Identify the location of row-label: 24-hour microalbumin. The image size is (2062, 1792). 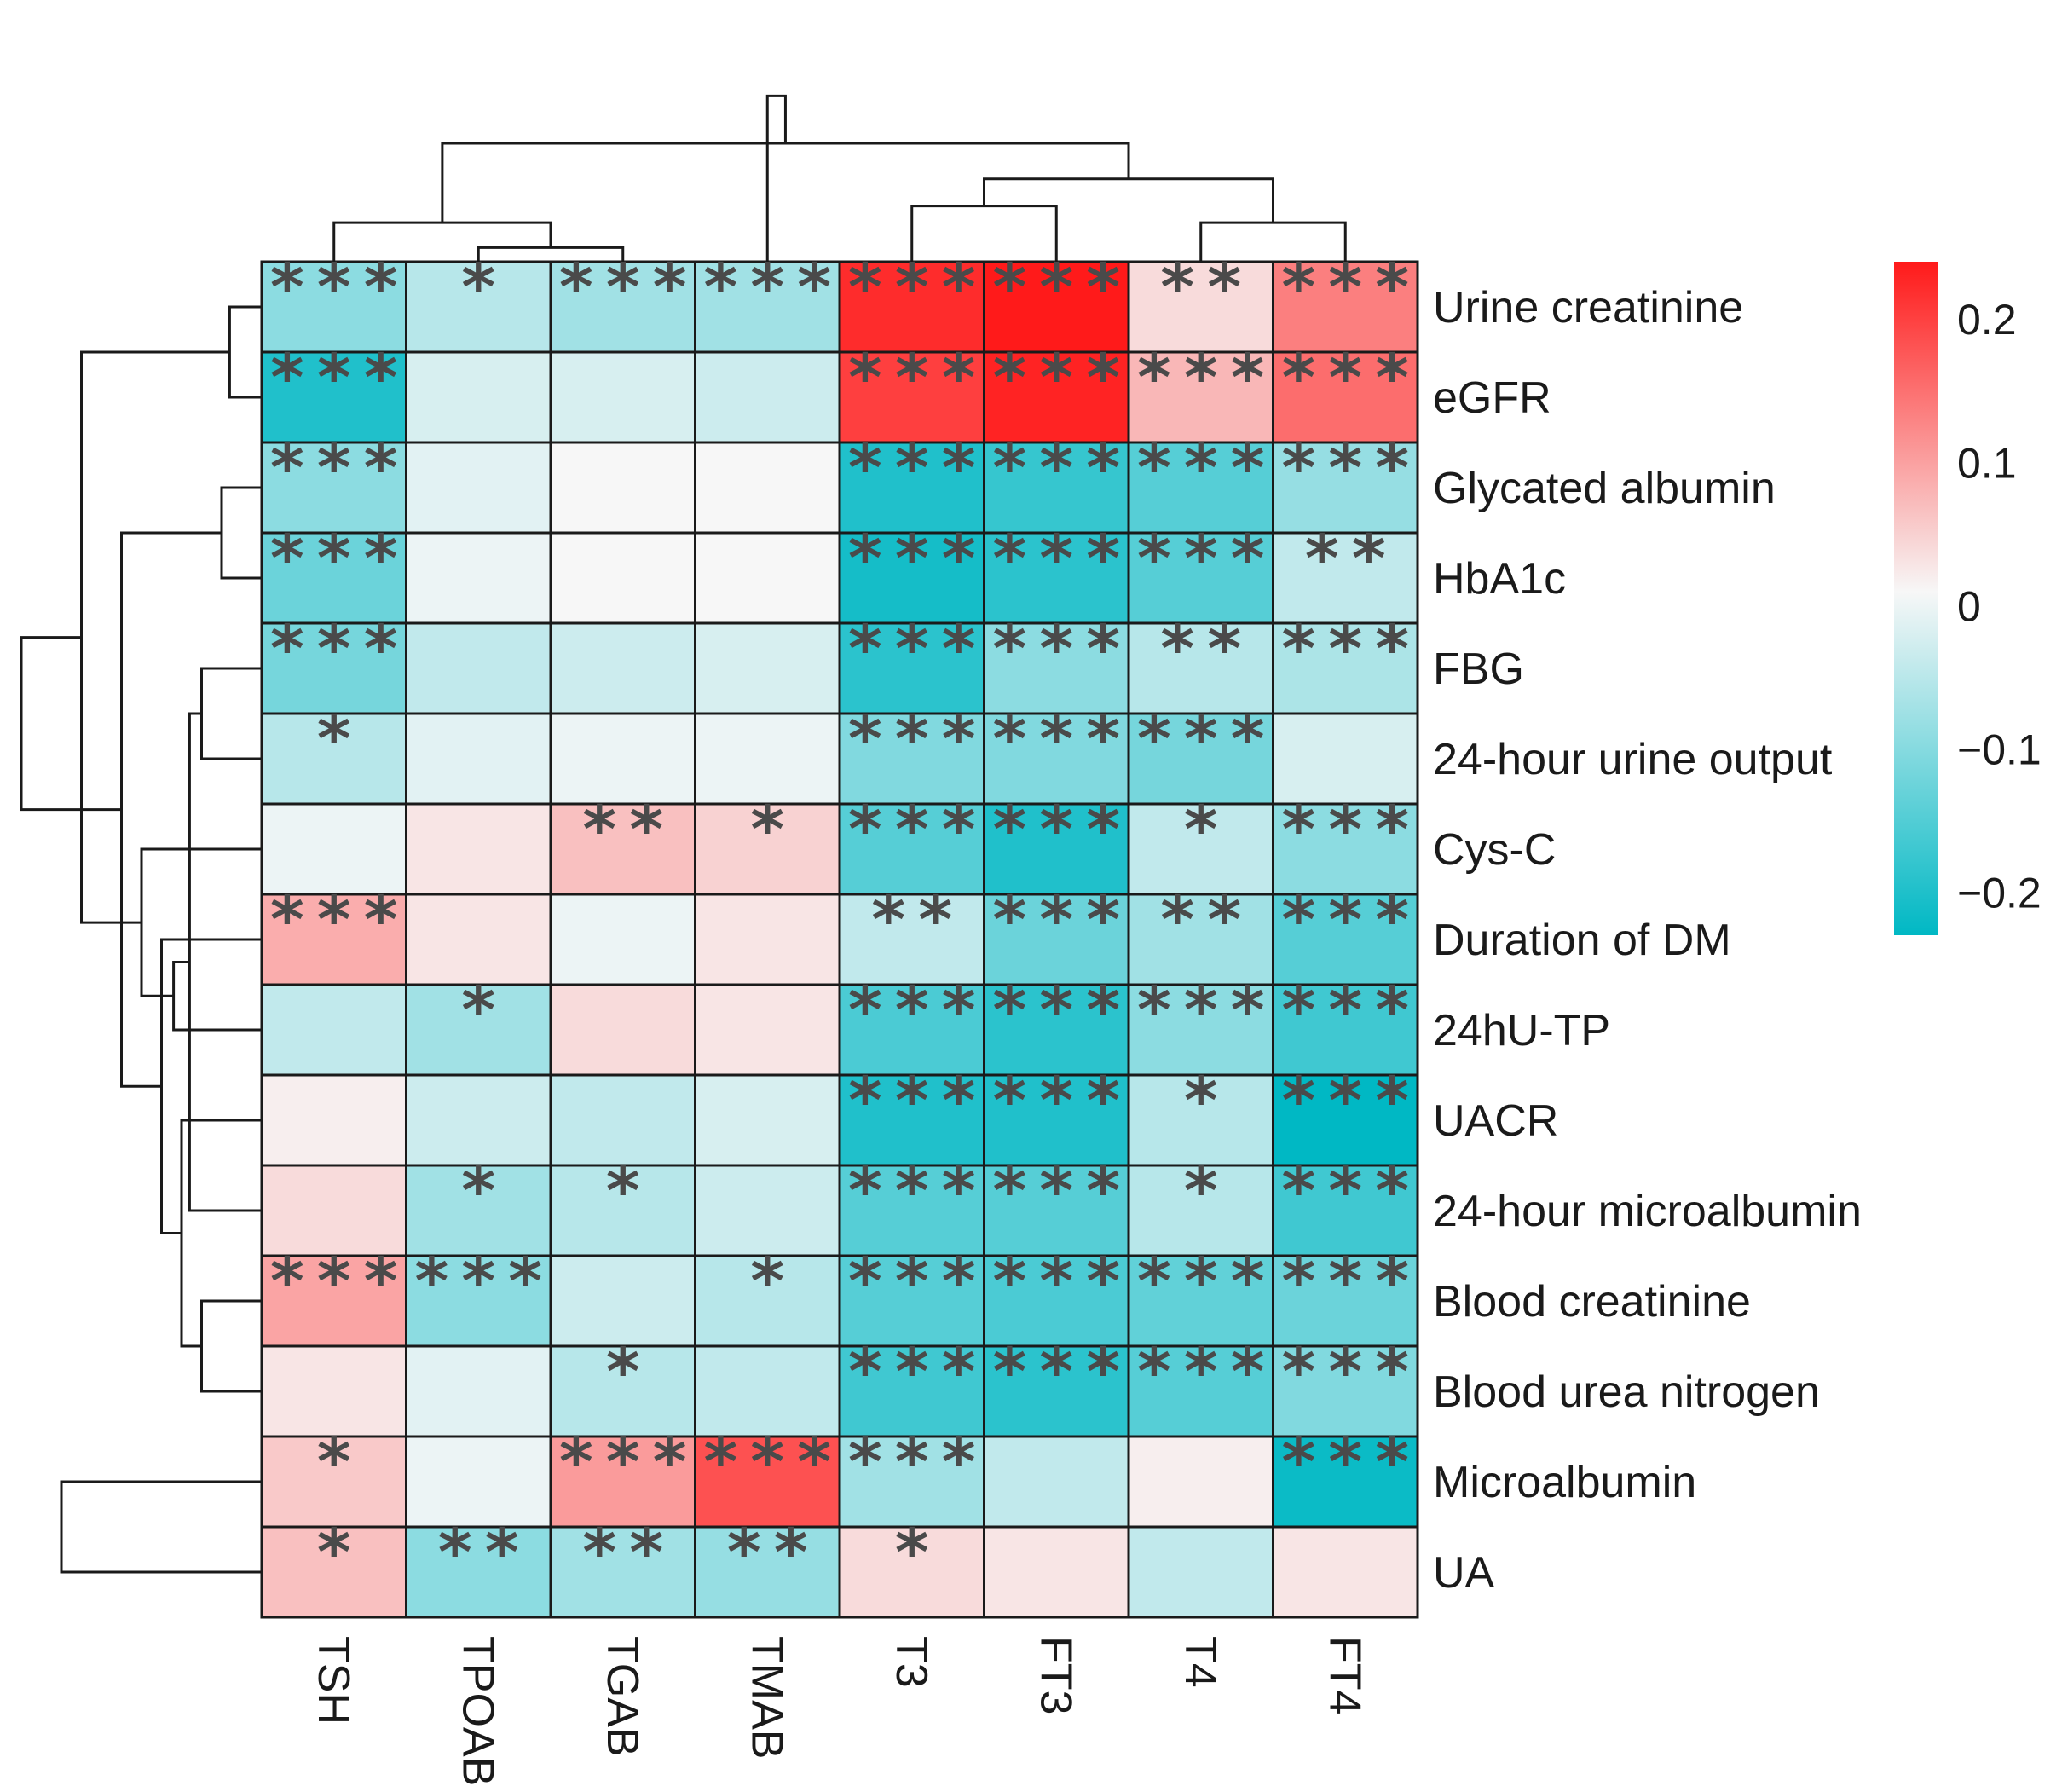
(1648, 1211).